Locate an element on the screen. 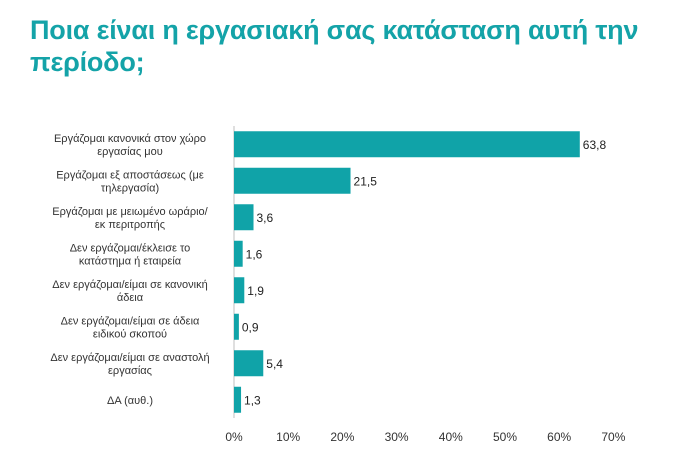 The image size is (700, 467). value-label-3: 3,6 is located at coordinates (265, 218).